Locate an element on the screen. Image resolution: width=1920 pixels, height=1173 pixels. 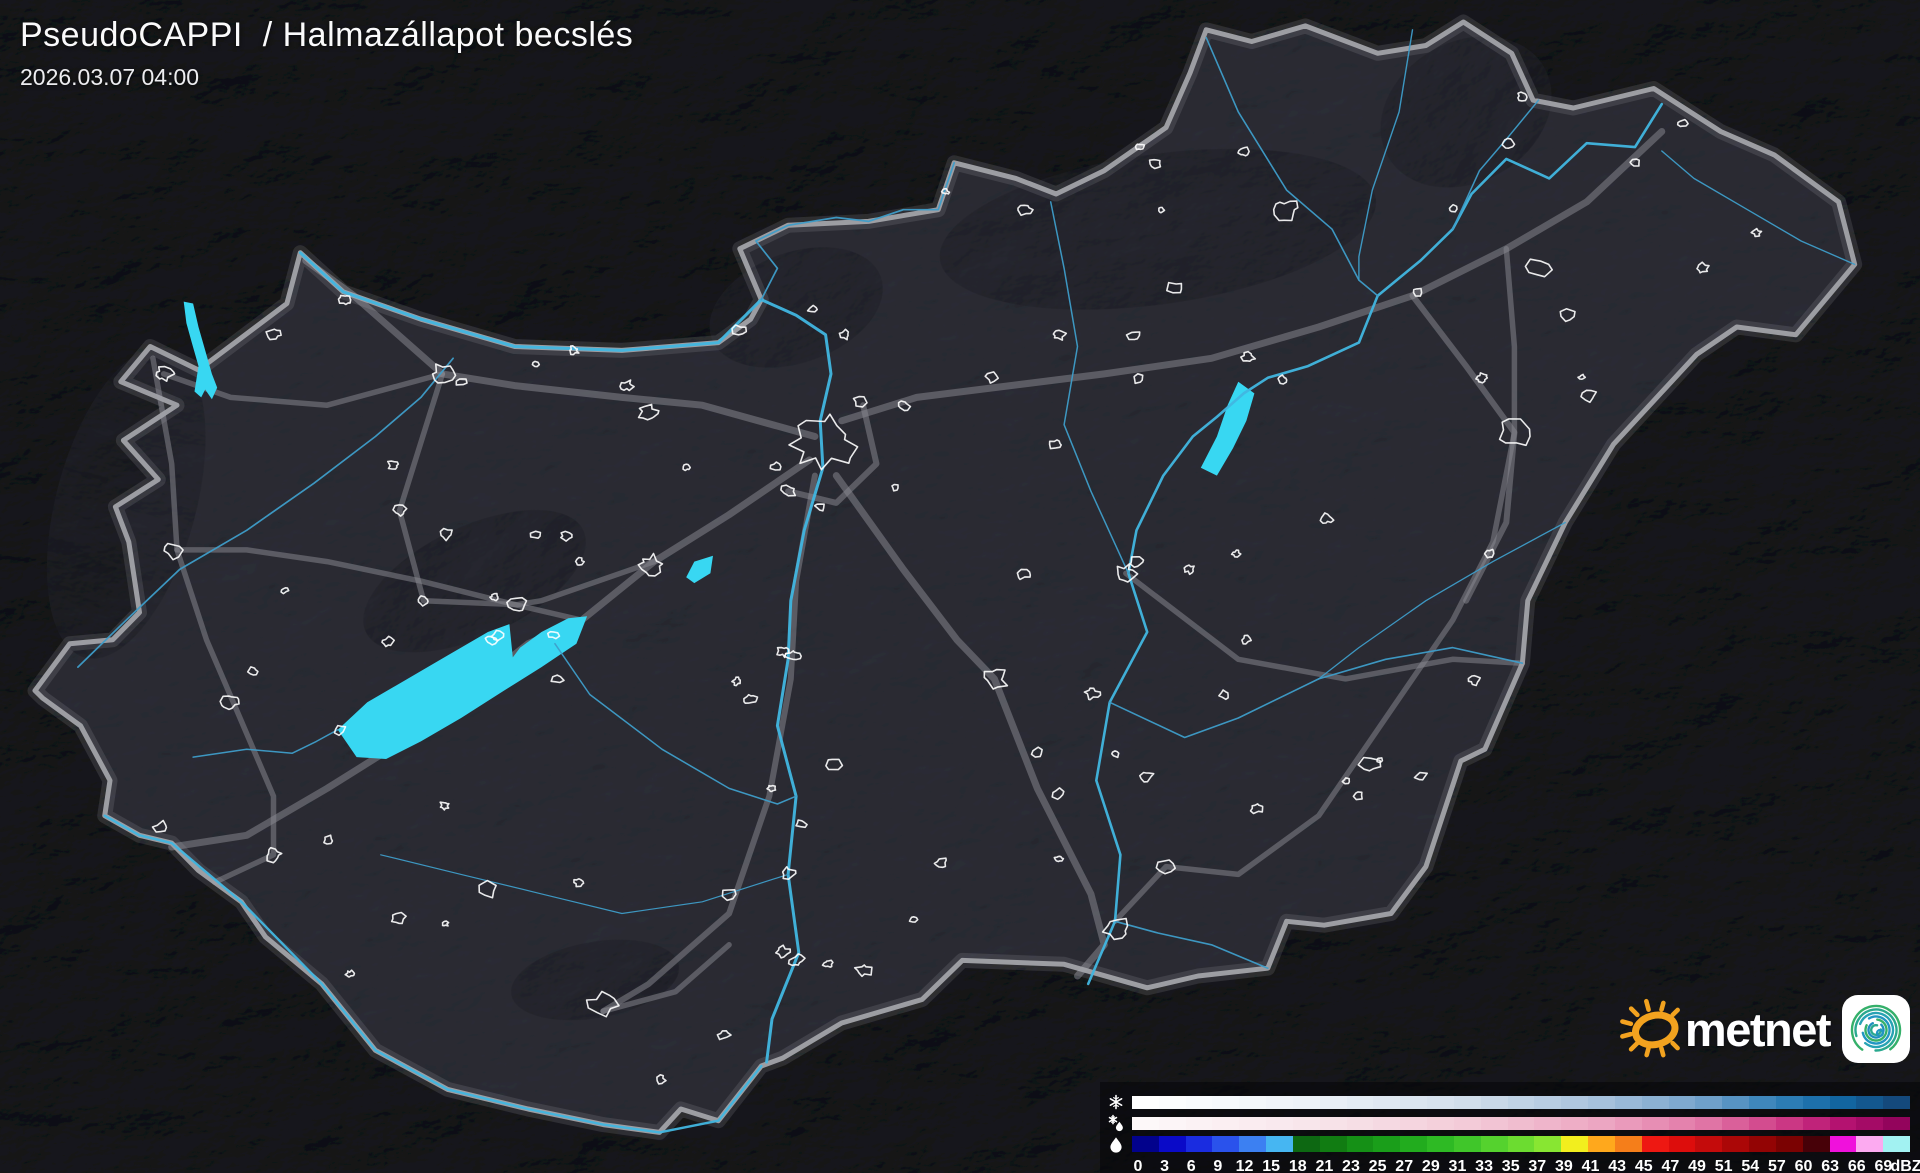
legend-colorbar-sleet is located at coordinates (1521, 1123).